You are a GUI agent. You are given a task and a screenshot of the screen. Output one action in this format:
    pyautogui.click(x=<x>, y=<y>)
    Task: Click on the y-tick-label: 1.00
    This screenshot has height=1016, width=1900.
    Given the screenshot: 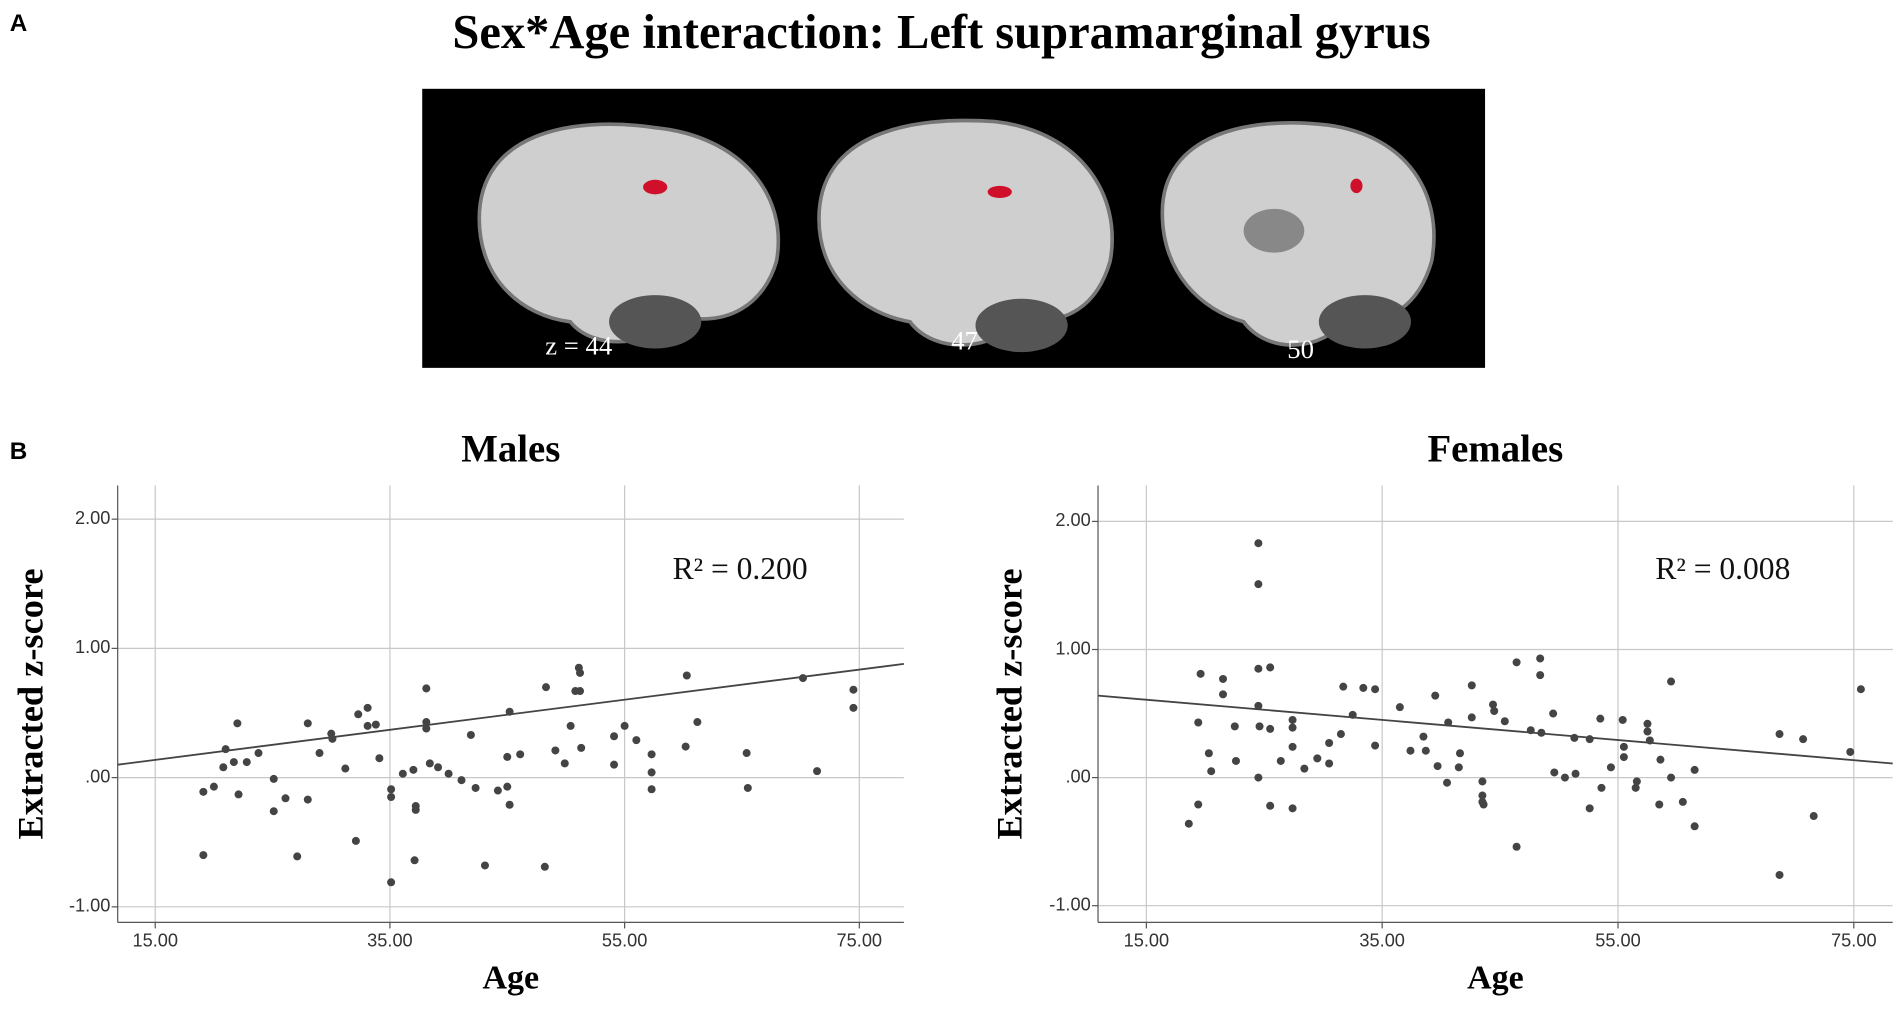 What is the action you would take?
    pyautogui.click(x=1072, y=648)
    